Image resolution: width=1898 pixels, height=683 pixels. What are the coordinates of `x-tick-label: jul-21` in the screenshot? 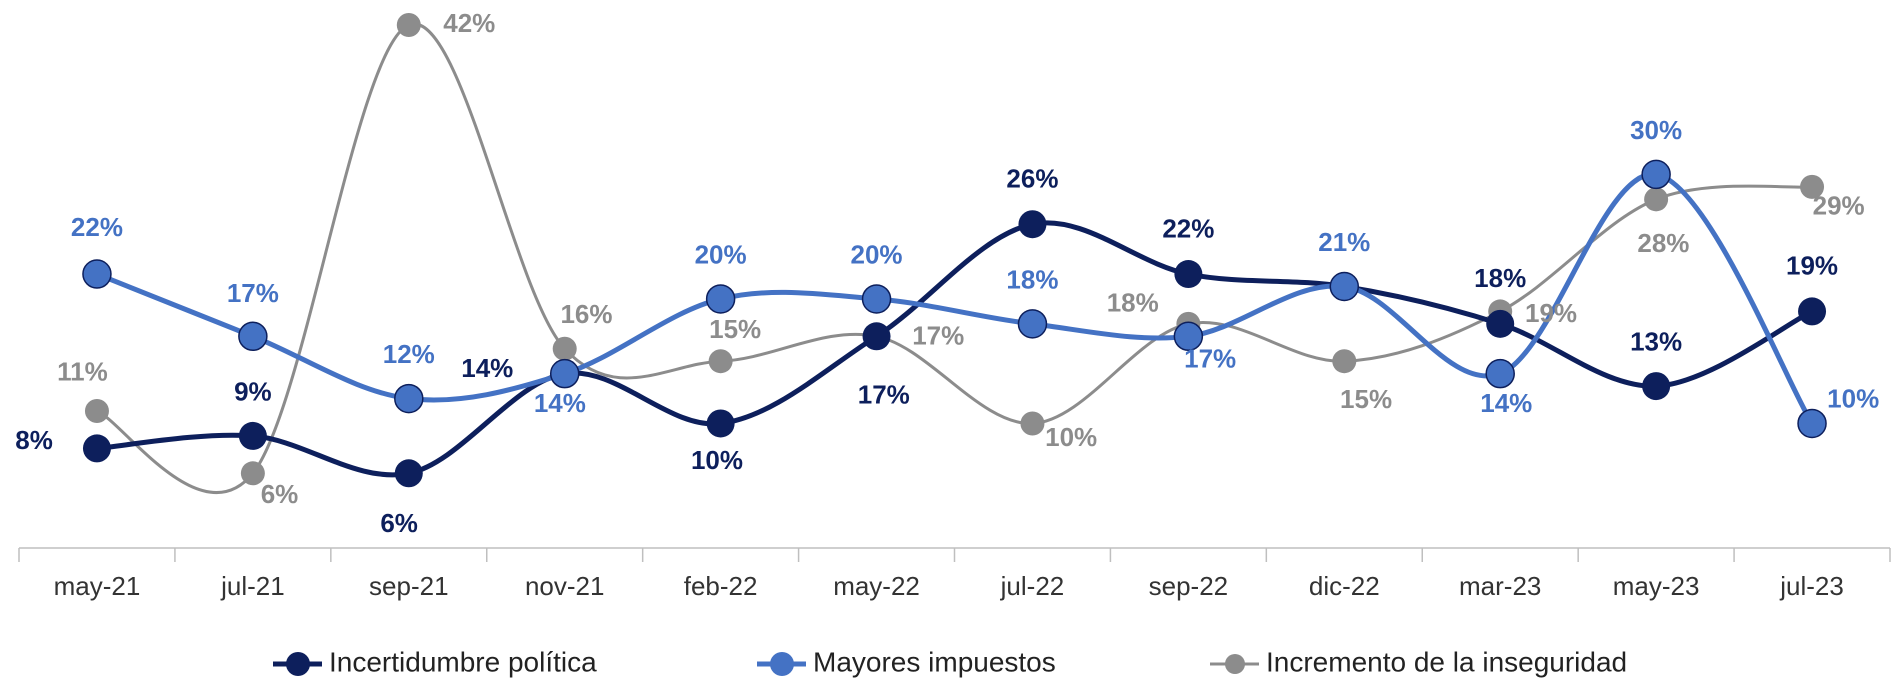 It's located at (252, 586).